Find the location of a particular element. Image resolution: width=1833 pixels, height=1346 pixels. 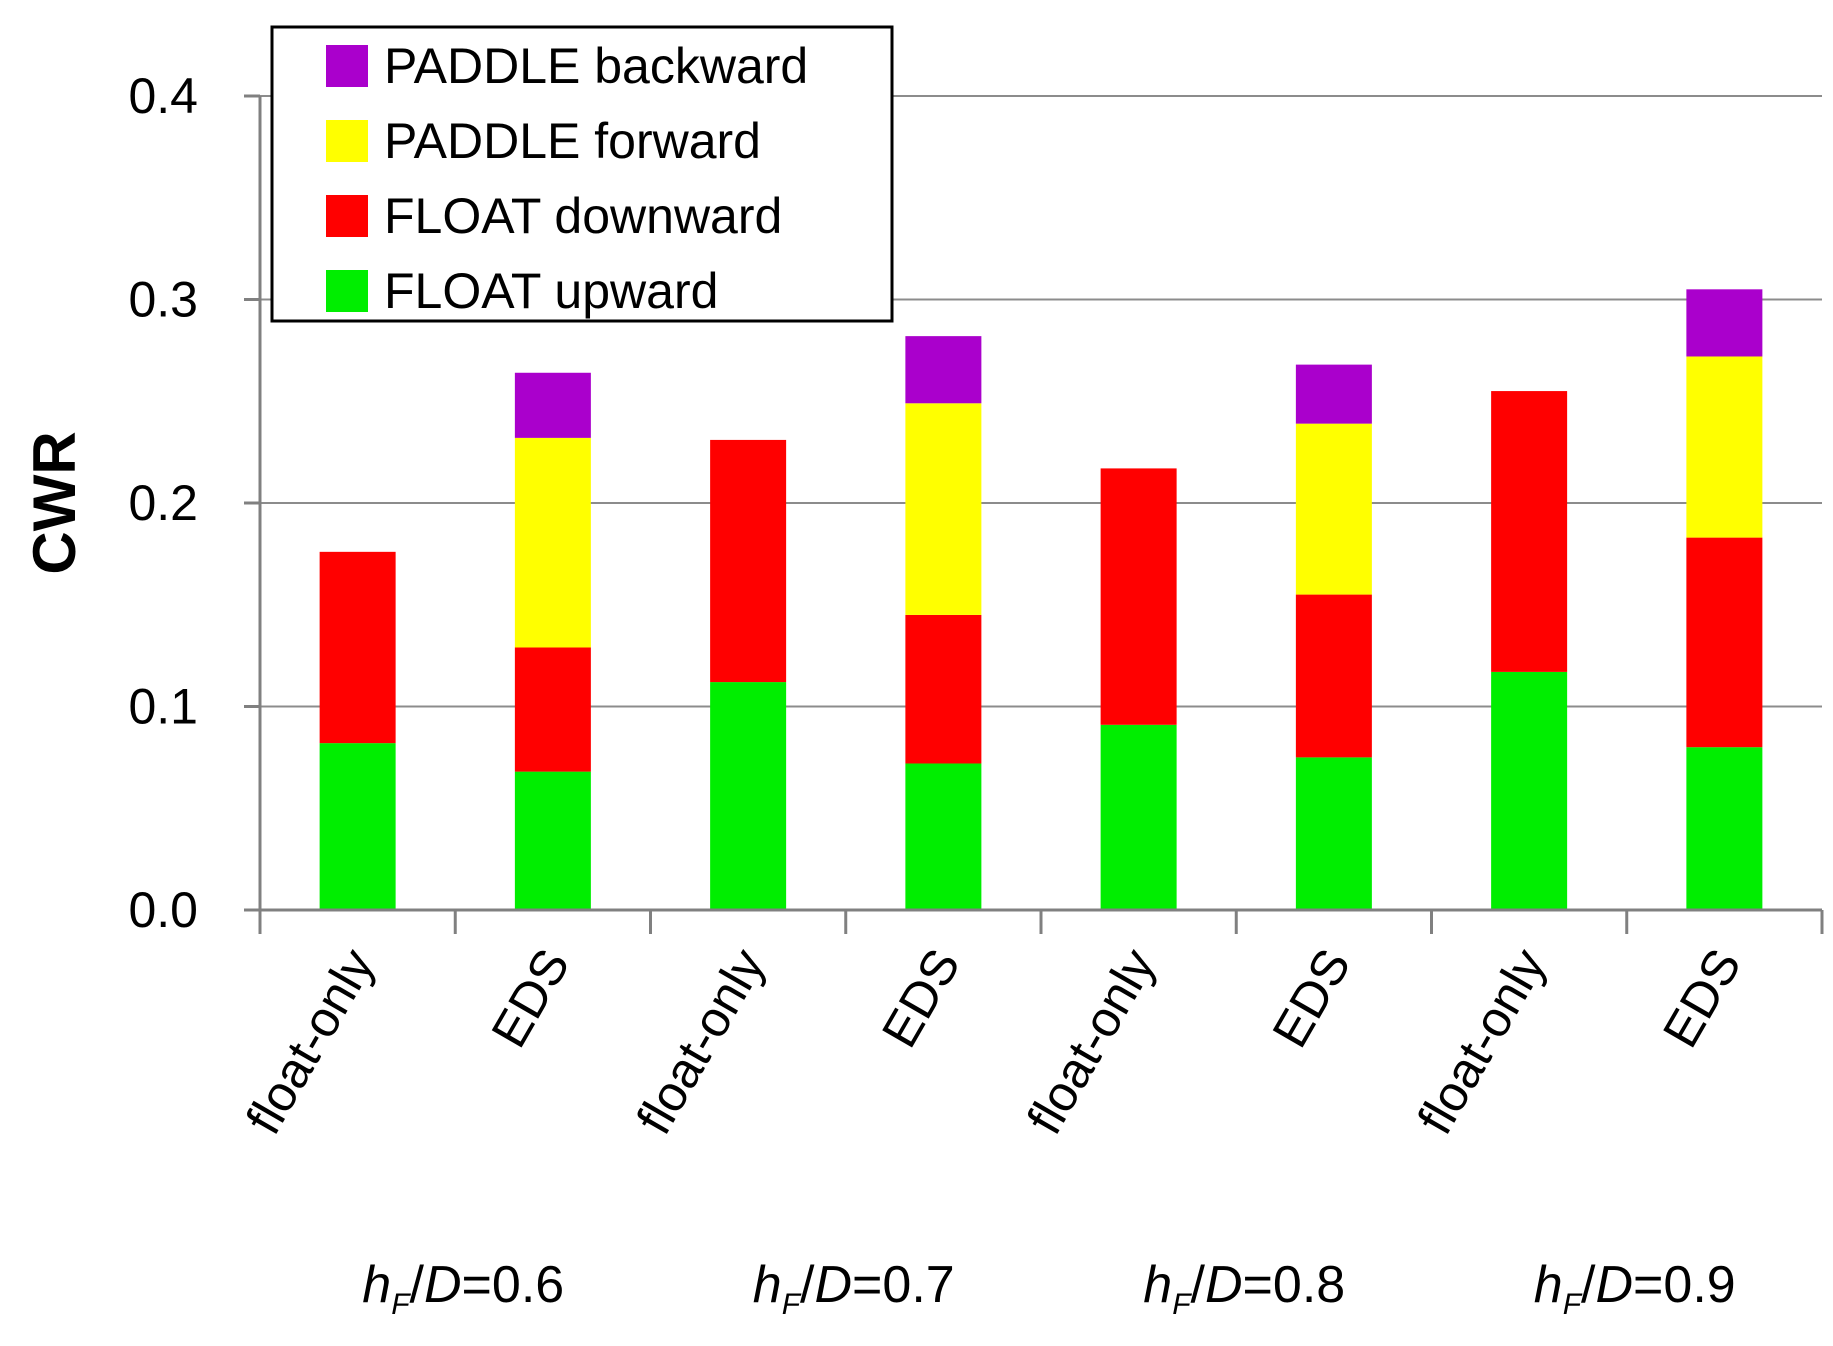

group-label: hF/D=0.8 is located at coordinates (1244, 1288).